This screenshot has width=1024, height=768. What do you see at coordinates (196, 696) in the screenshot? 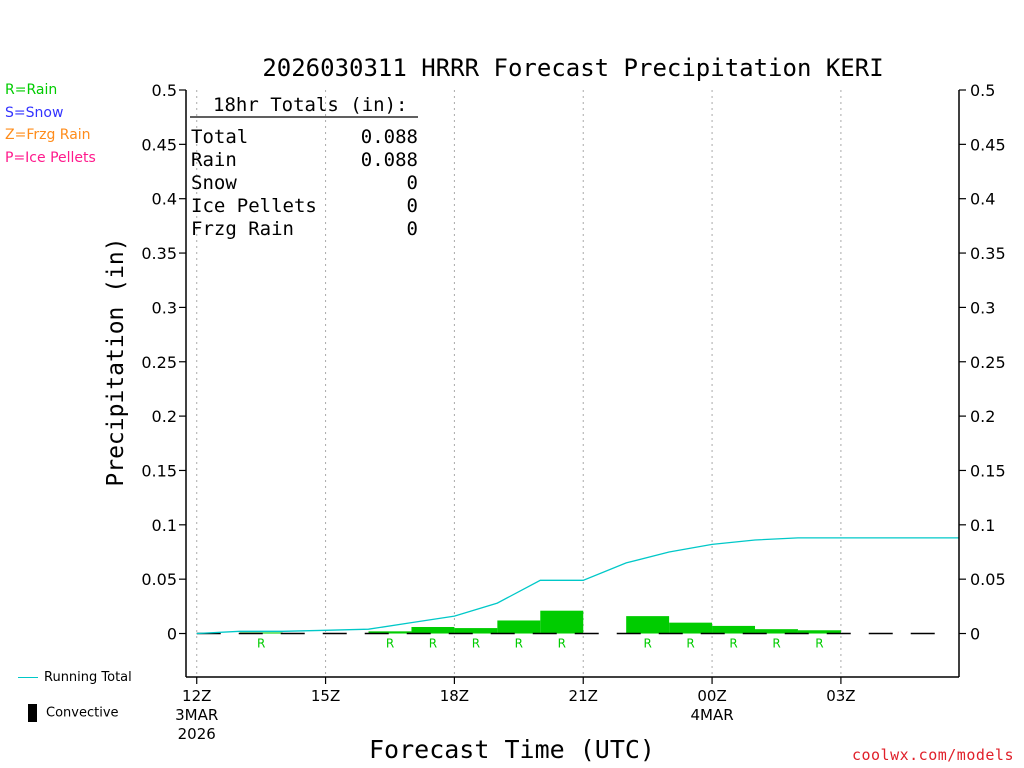
I see `x-tick-label: 12Z` at bounding box center [196, 696].